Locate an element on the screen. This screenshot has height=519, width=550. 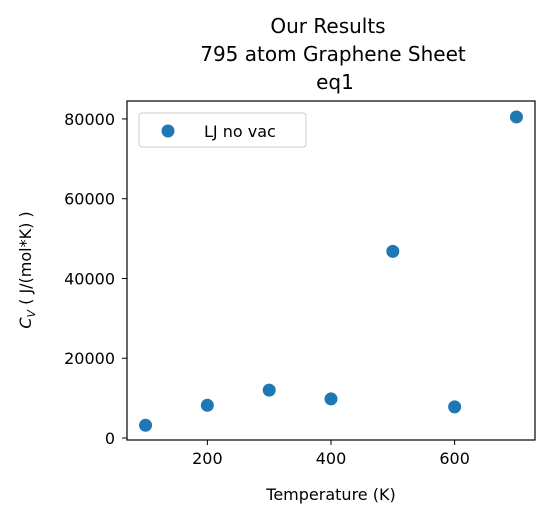
legend-label: LJ no vac is located at coordinates (240, 131).